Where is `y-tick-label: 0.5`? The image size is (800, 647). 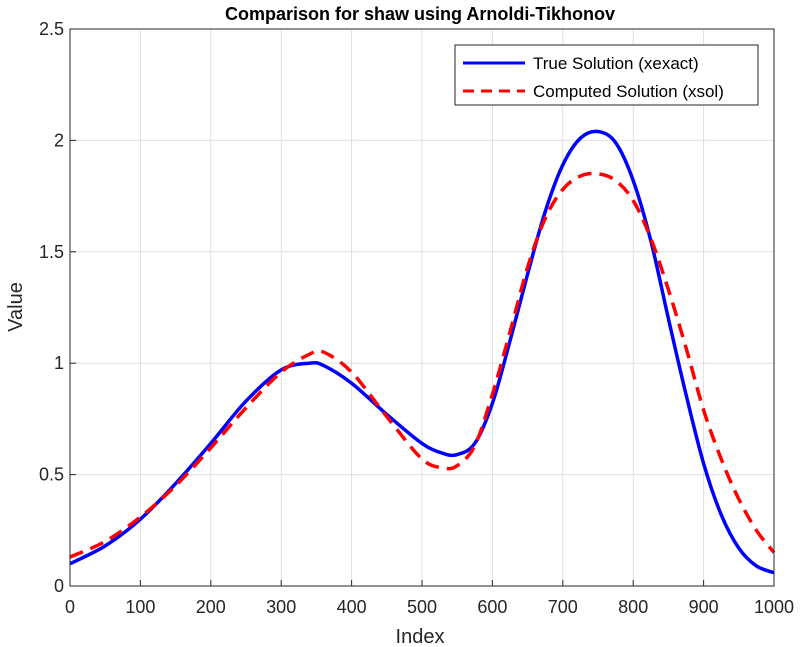 y-tick-label: 0.5 is located at coordinates (51, 475).